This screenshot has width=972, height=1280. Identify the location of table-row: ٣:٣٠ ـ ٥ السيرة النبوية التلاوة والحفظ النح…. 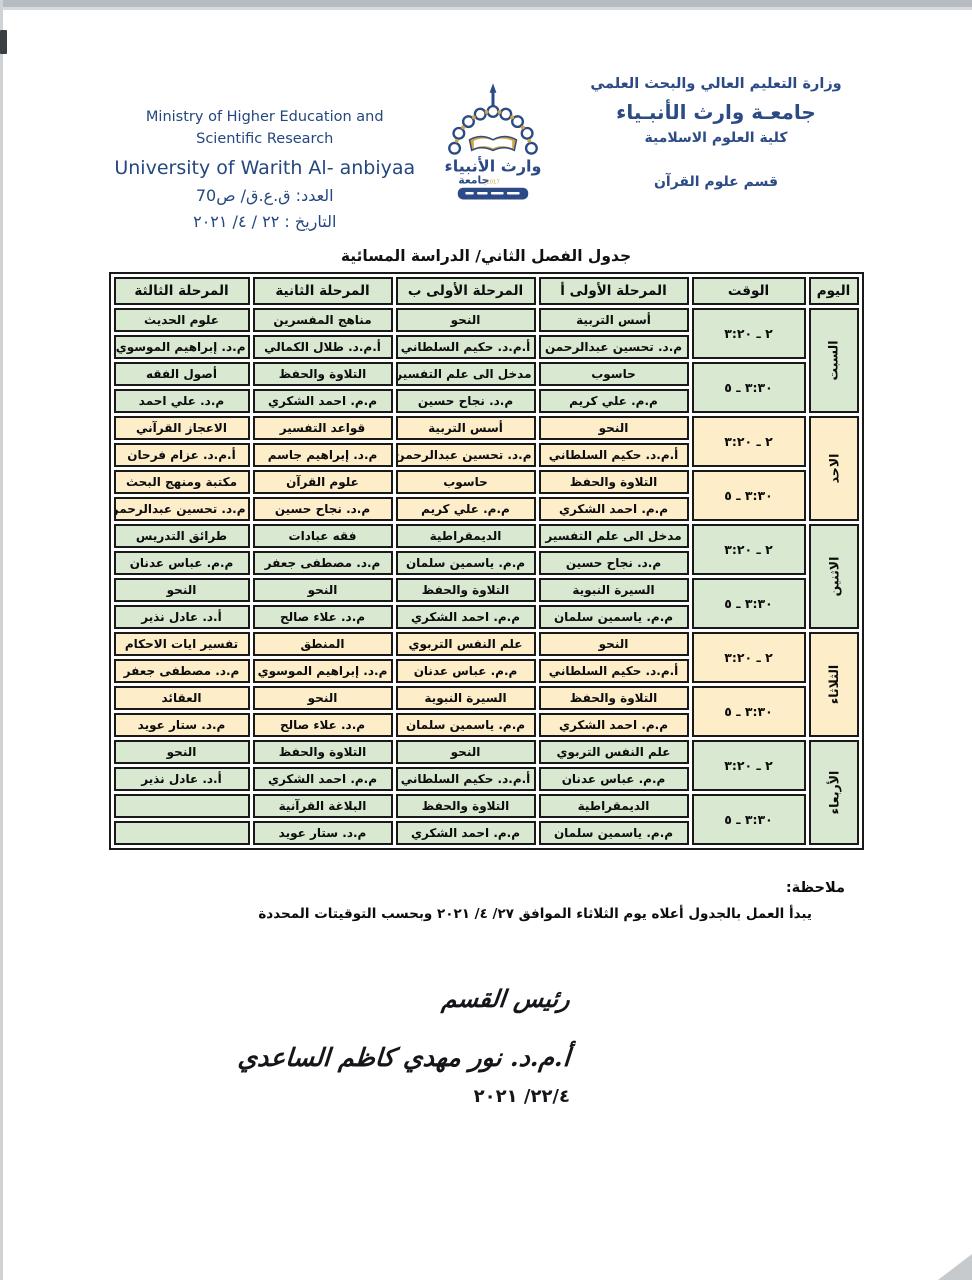
(486, 603).